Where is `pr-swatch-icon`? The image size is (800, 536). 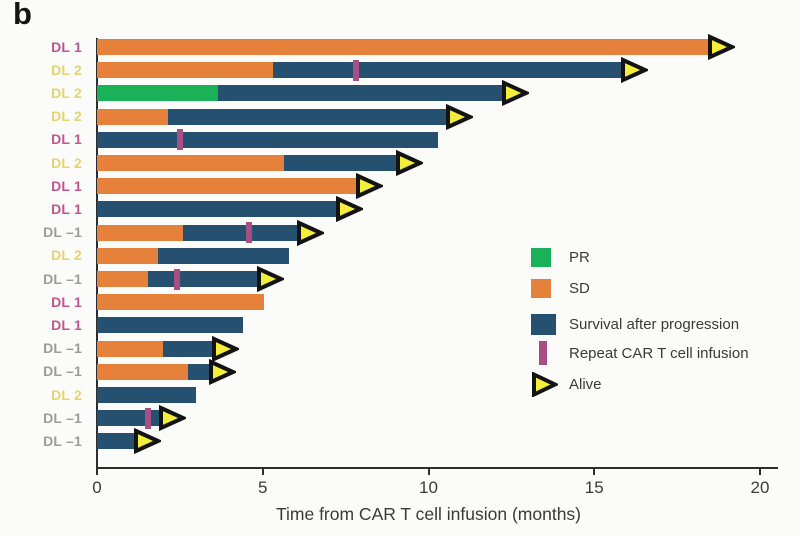
pr-swatch-icon is located at coordinates (541, 257).